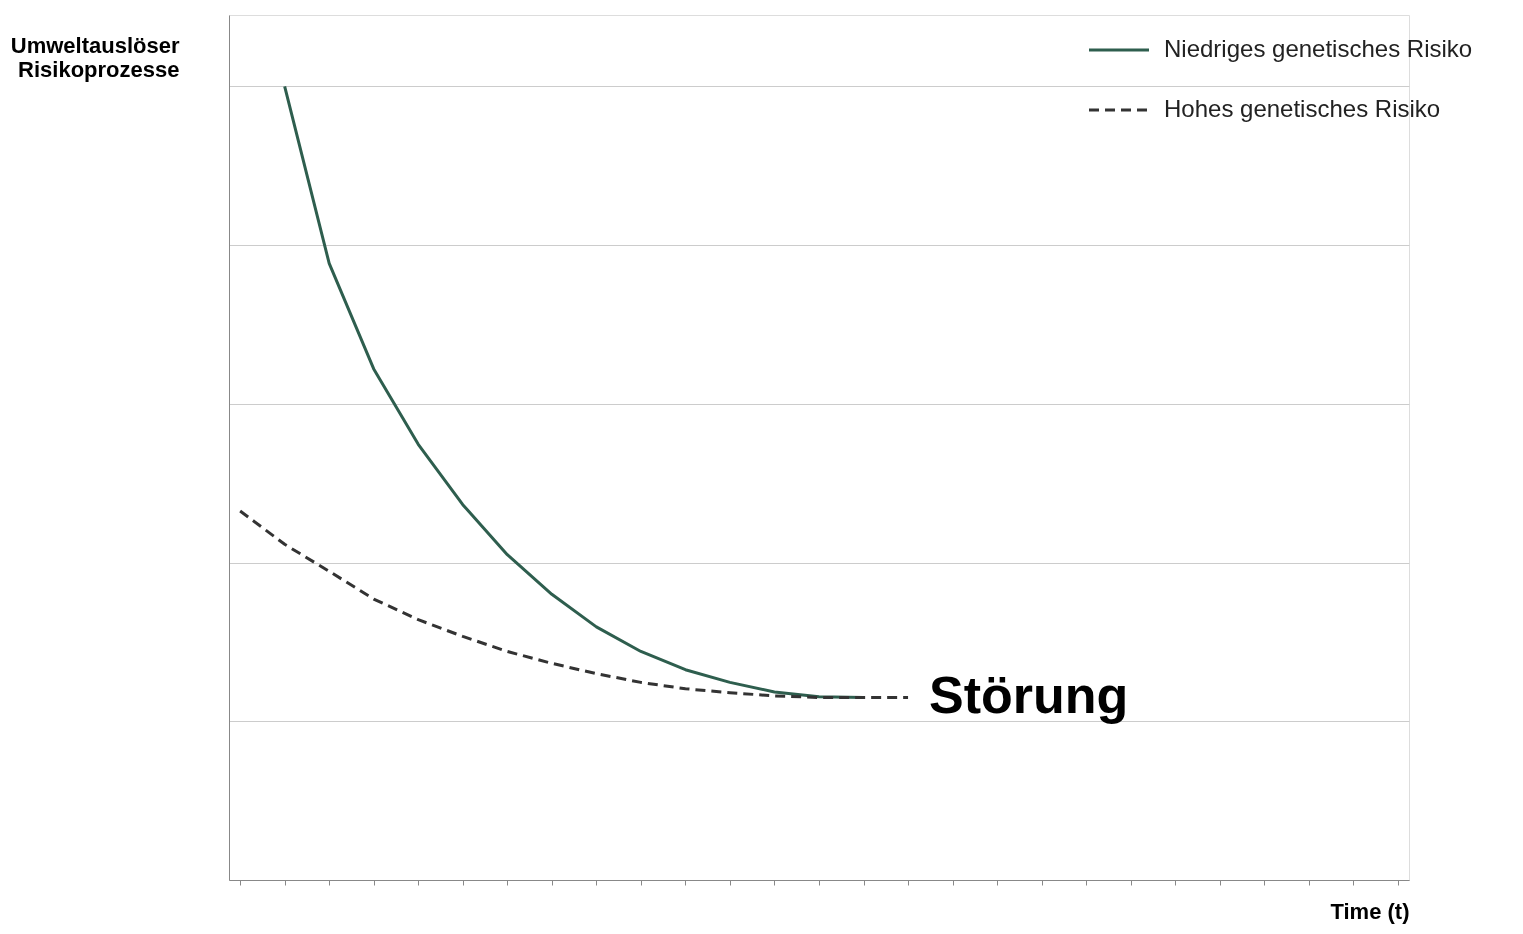  I want to click on legend-label: Niedriges genetisches Risiko, so click(1318, 48).